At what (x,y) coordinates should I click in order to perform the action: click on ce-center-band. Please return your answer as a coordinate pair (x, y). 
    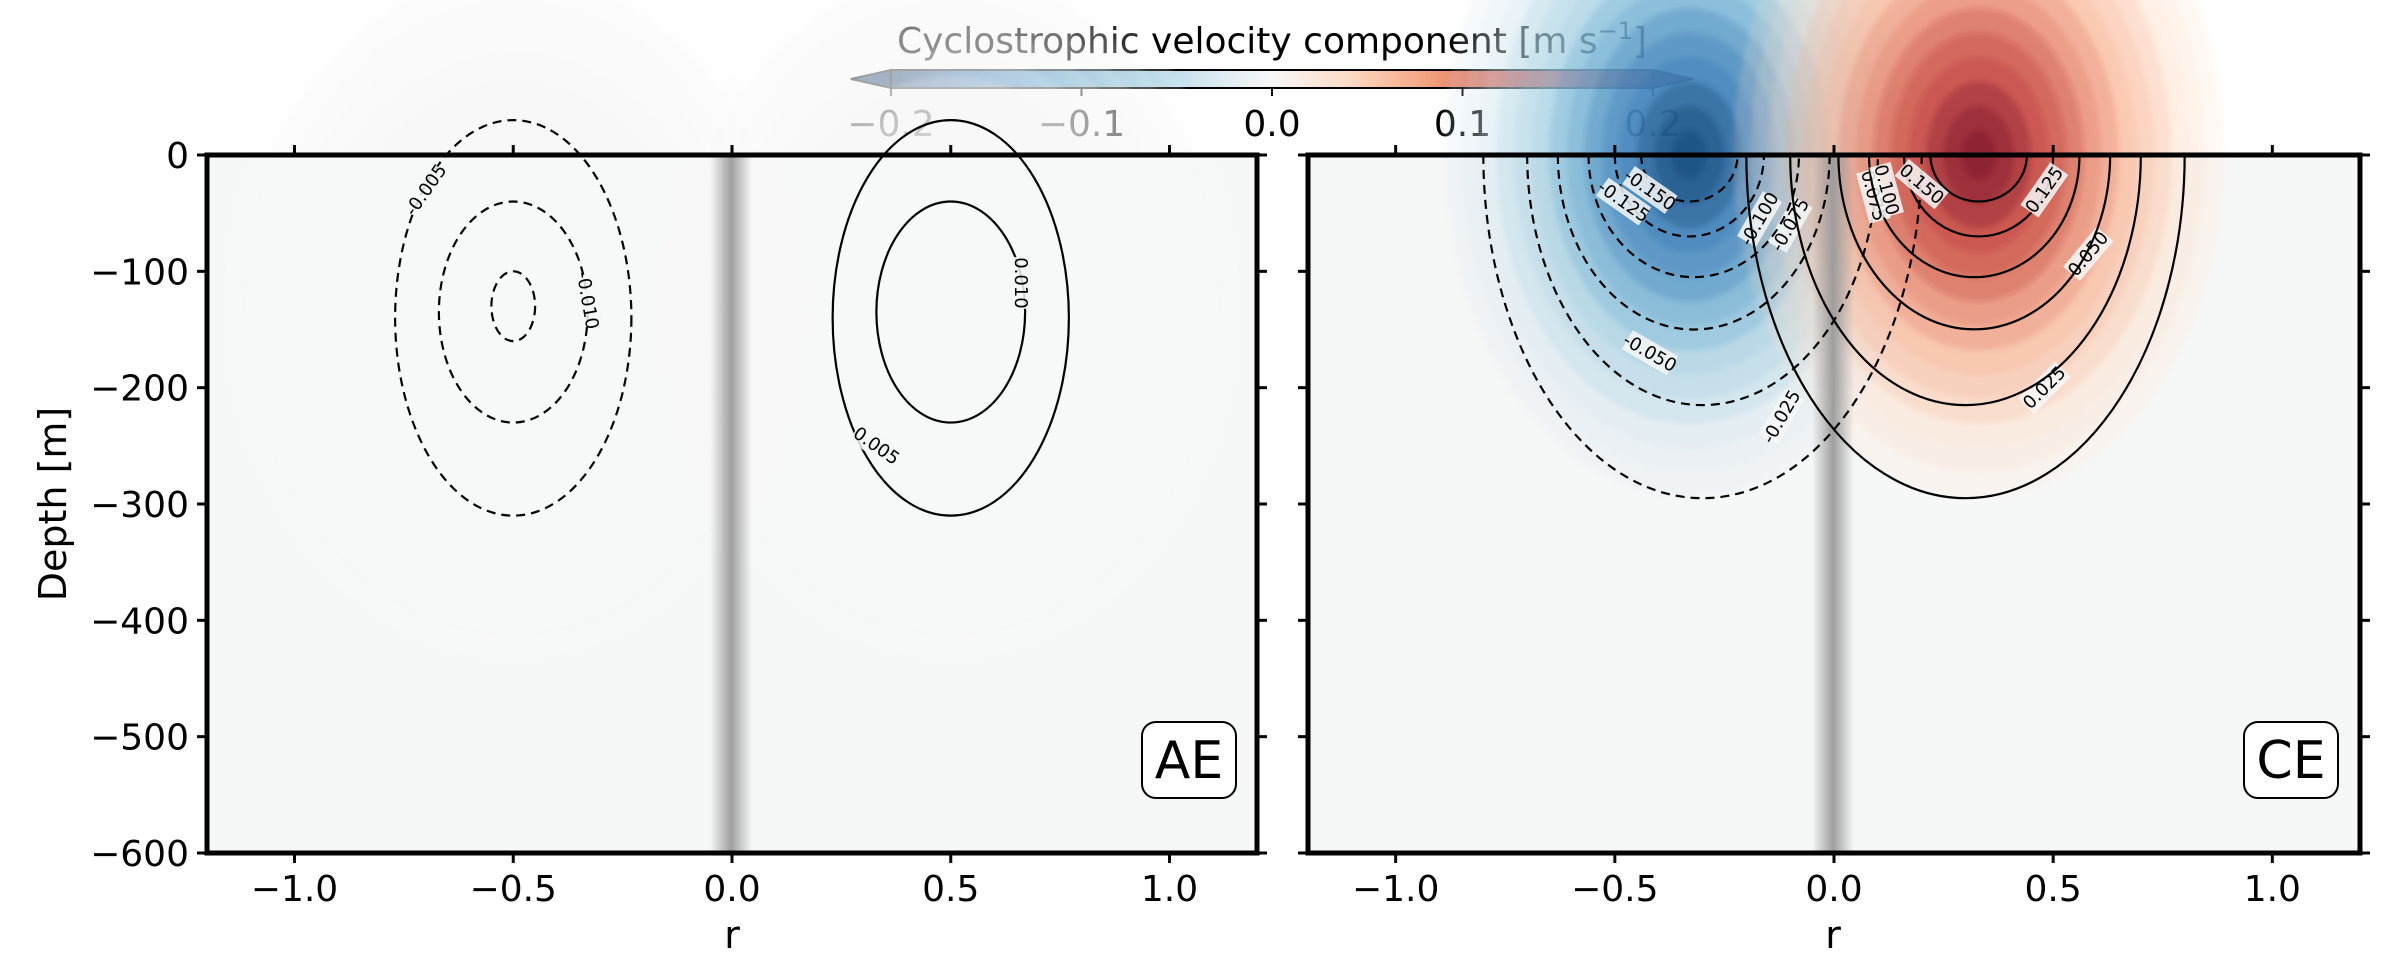
    Looking at the image, I should click on (1833, 504).